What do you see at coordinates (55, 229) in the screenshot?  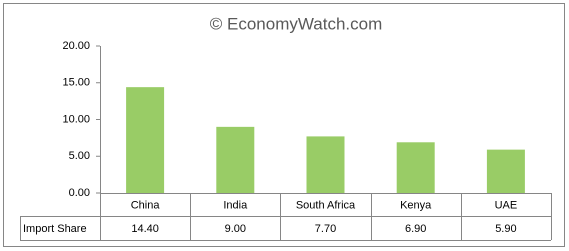 I see `table-series-name: Import Share` at bounding box center [55, 229].